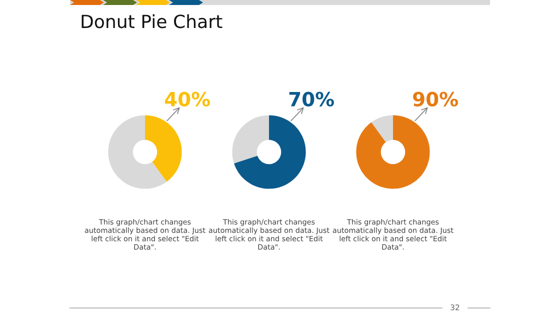  I want to click on data-label: 70%, so click(311, 99).